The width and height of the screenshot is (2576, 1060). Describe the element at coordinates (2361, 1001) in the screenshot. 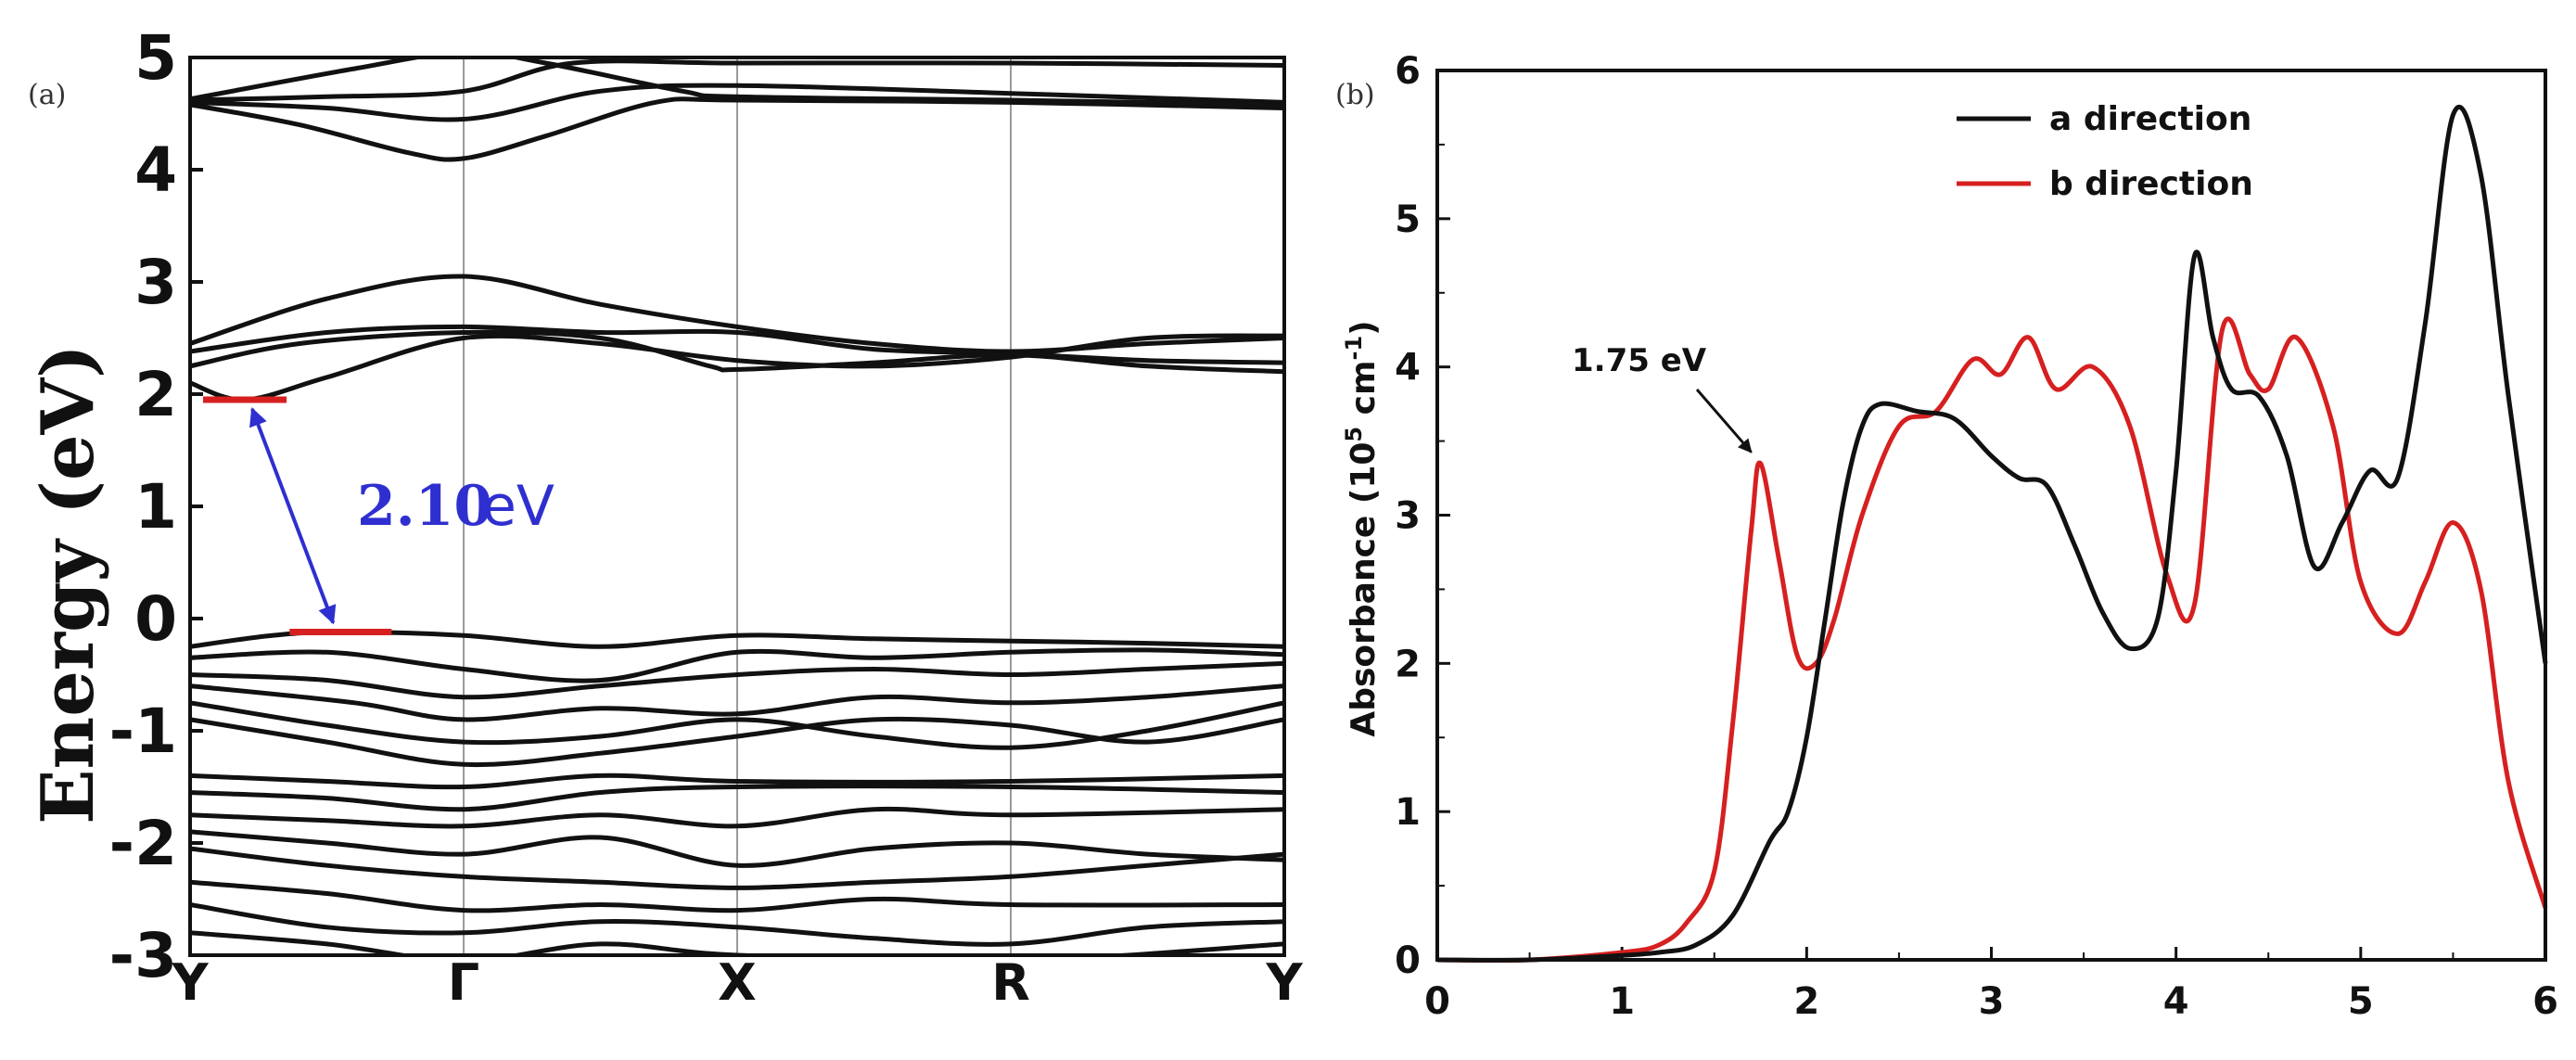

I see `x-tick-label: 5` at that location.